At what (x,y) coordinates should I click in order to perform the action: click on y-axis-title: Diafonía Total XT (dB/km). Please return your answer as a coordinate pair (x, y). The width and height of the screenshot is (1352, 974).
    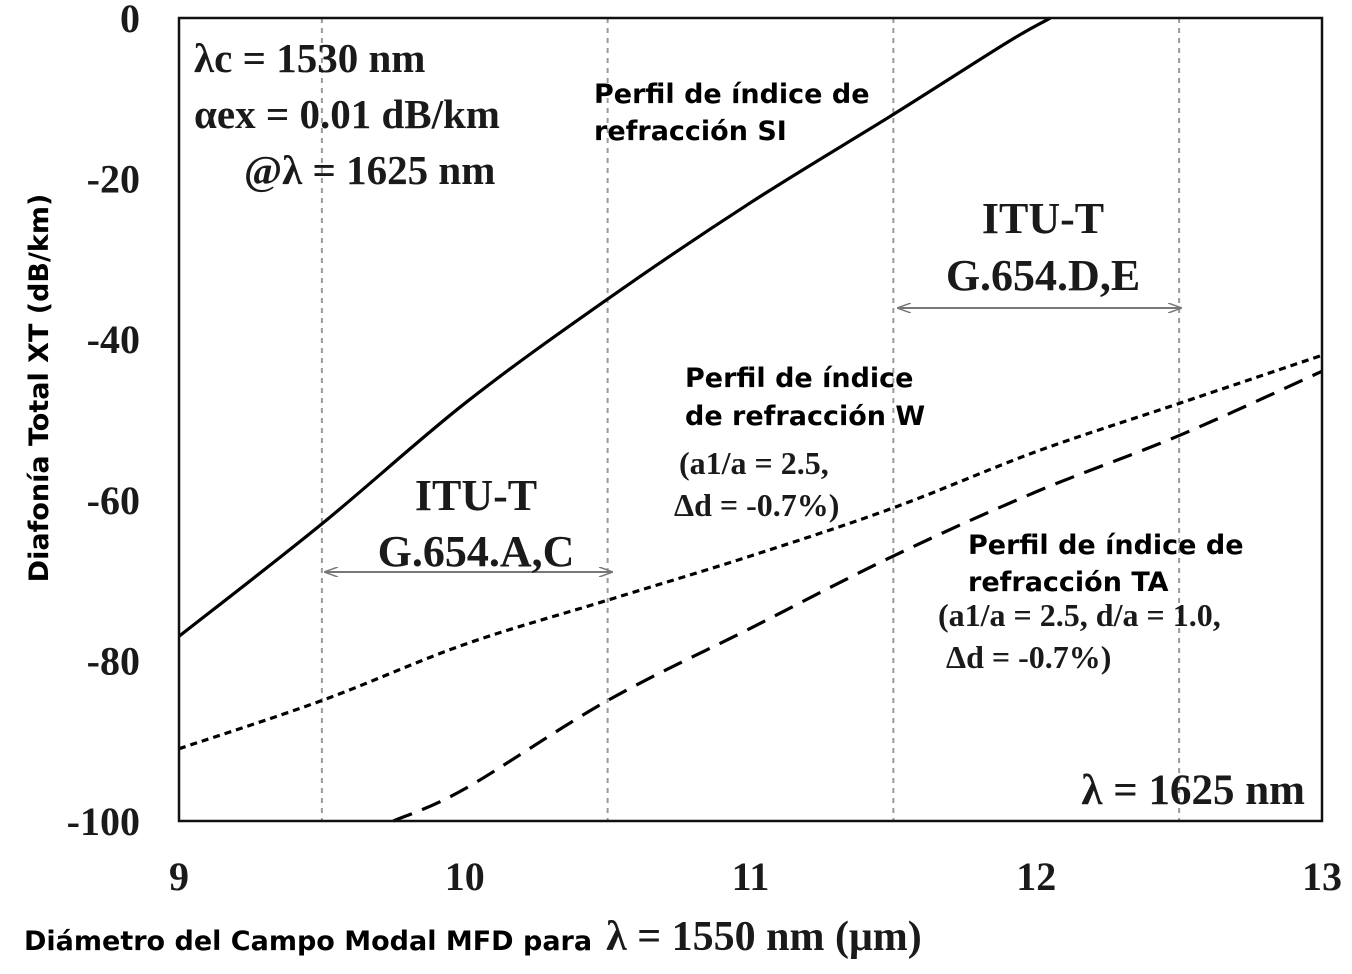
    Looking at the image, I should click on (39, 388).